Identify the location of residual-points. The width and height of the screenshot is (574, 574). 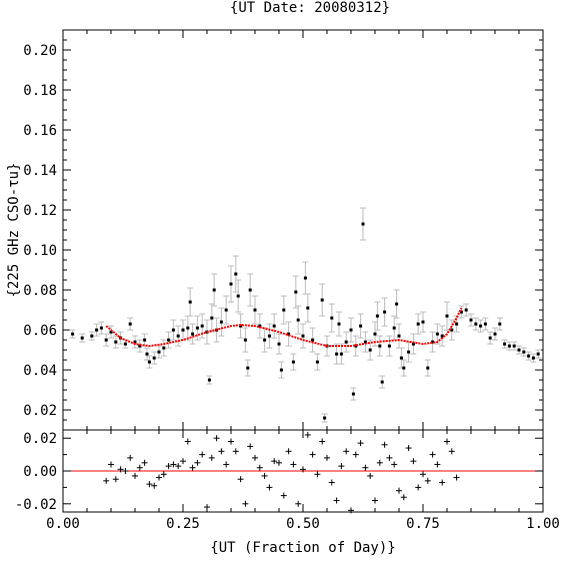
(281, 472).